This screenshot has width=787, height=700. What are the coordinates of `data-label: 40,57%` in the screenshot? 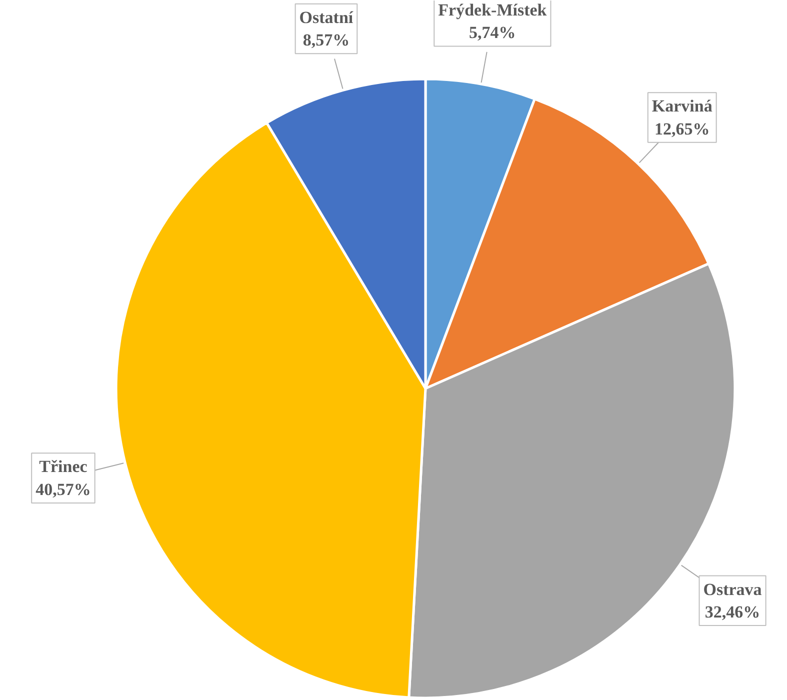 It's located at (63, 489).